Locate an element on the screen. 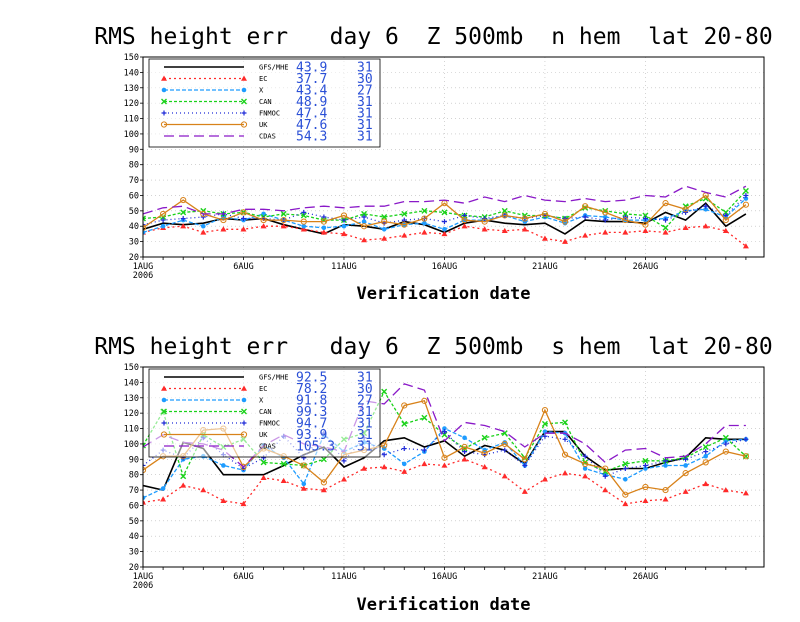 This screenshot has height=622, width=800. x-axis-label: Verification date is located at coordinates (444, 294).